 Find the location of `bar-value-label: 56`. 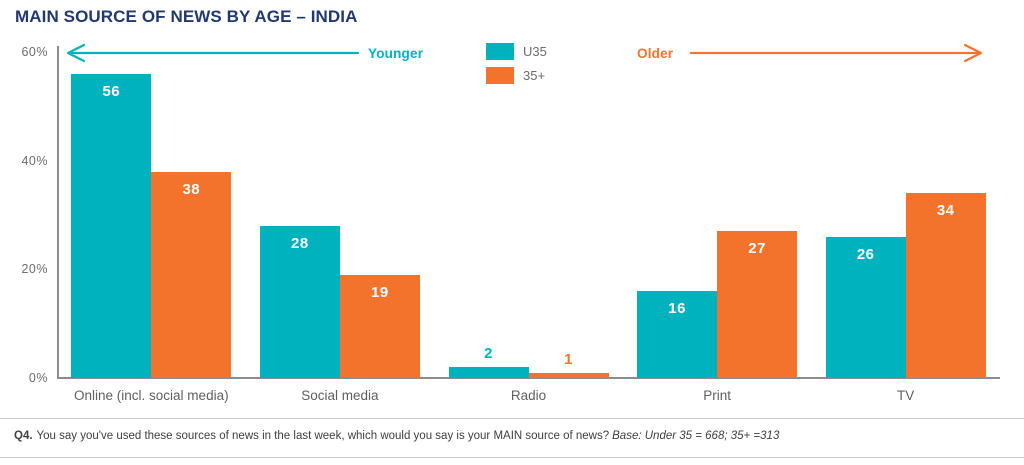

bar-value-label: 56 is located at coordinates (111, 91).